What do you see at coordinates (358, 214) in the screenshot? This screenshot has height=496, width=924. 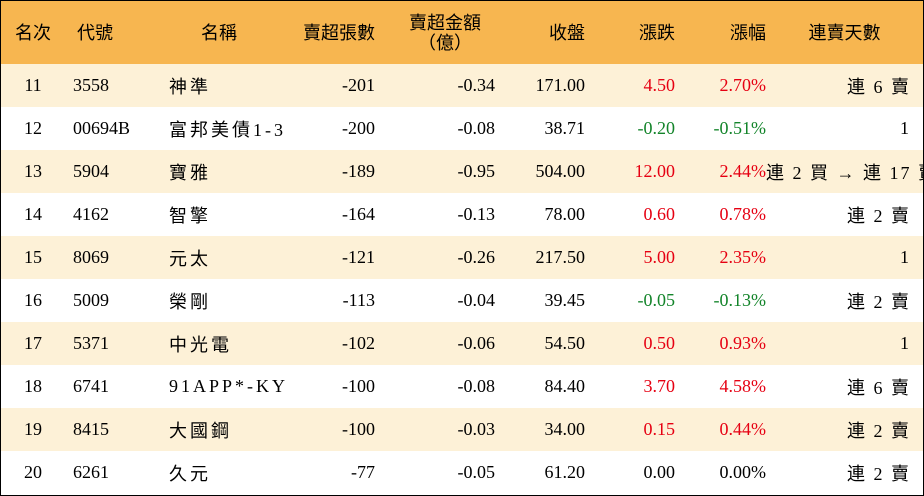 I see `cell-net-sell-lots: -164` at bounding box center [358, 214].